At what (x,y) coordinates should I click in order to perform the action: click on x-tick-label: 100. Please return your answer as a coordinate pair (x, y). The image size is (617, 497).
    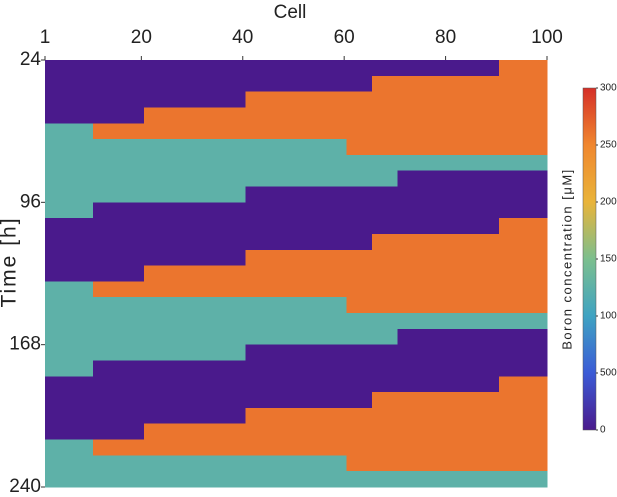
    Looking at the image, I should click on (547, 37).